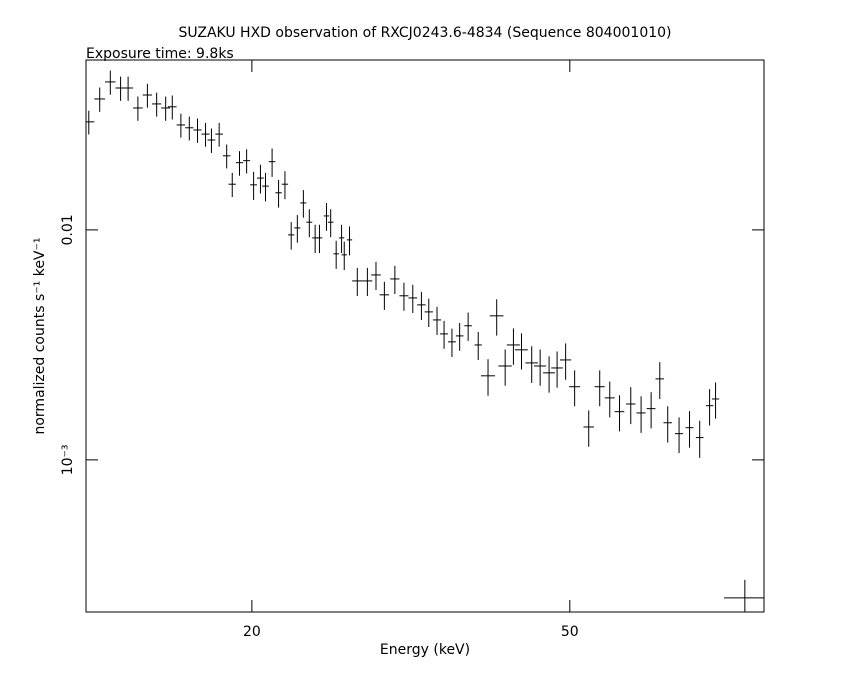 The height and width of the screenshot is (680, 850). Describe the element at coordinates (425, 650) in the screenshot. I see `x-axis-label: Energy (keV)` at that location.